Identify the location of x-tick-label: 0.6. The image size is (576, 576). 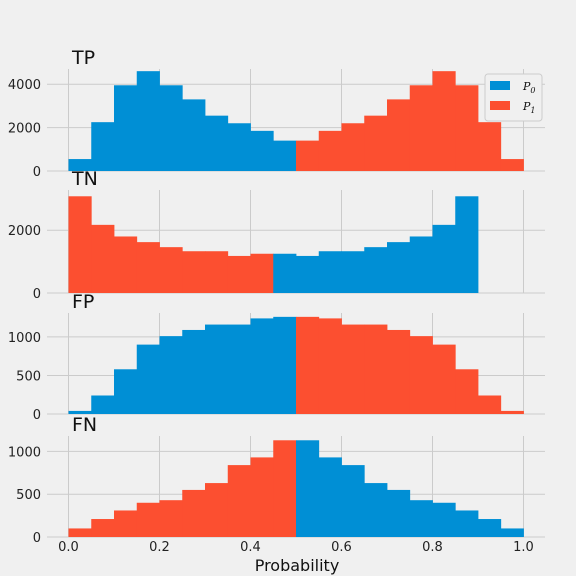
(341, 547).